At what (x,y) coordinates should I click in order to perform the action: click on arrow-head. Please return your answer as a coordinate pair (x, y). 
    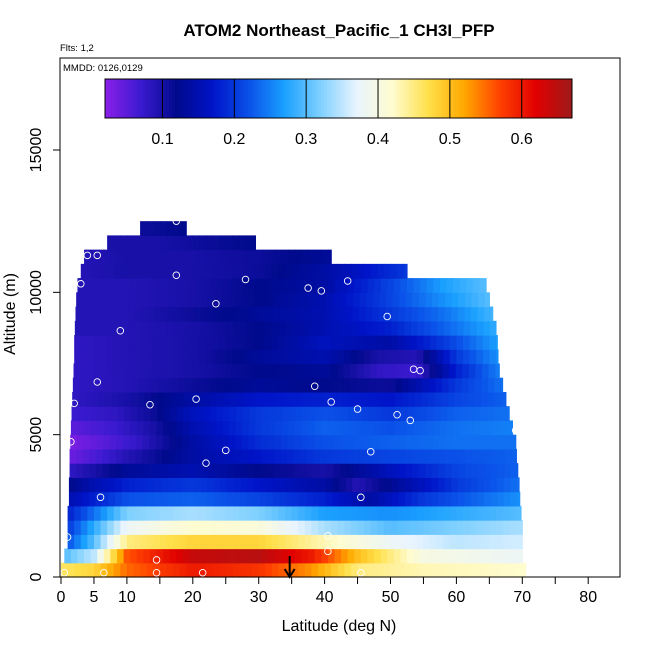
    Looking at the image, I should click on (289, 573).